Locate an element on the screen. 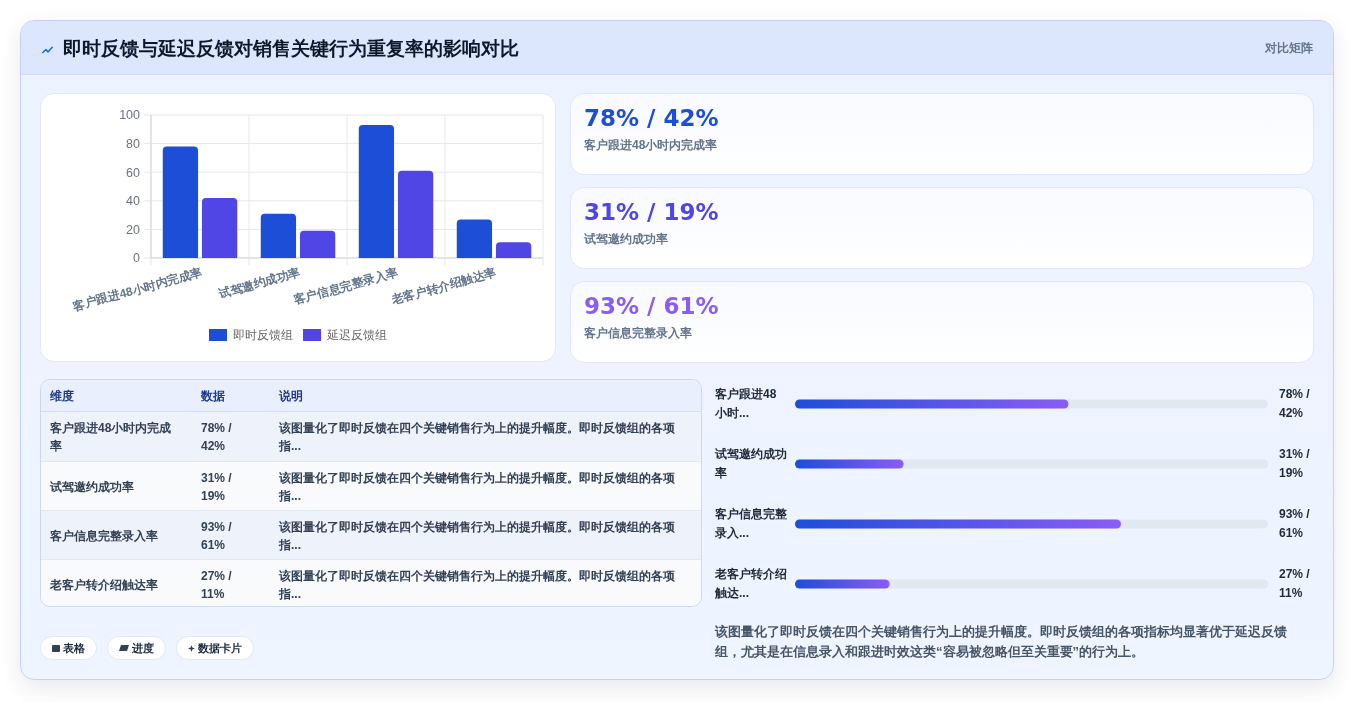 This screenshot has height=702, width=1354. text: 数据卡片 is located at coordinates (220, 648).